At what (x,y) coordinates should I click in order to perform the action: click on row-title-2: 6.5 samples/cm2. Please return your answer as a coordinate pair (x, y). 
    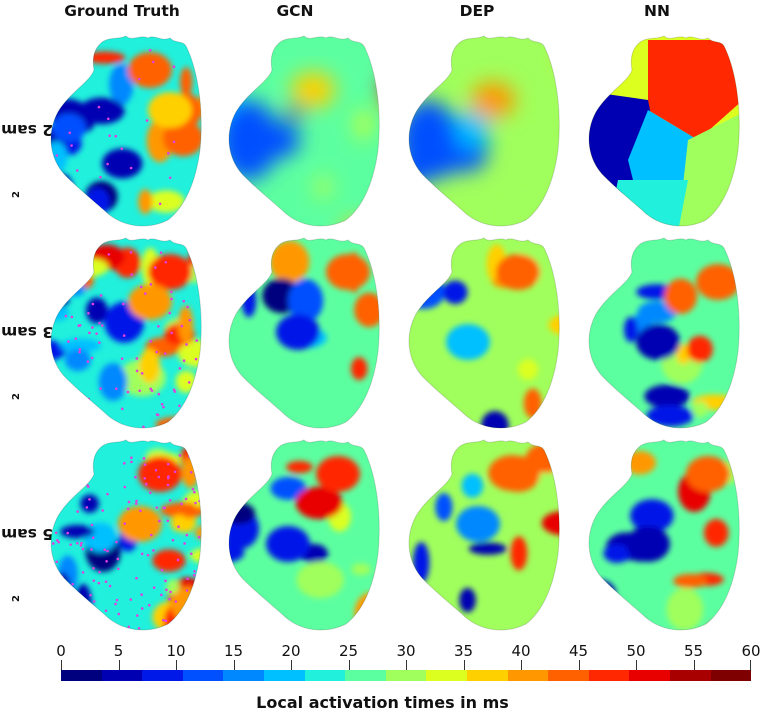
    Looking at the image, I should click on (35, 534).